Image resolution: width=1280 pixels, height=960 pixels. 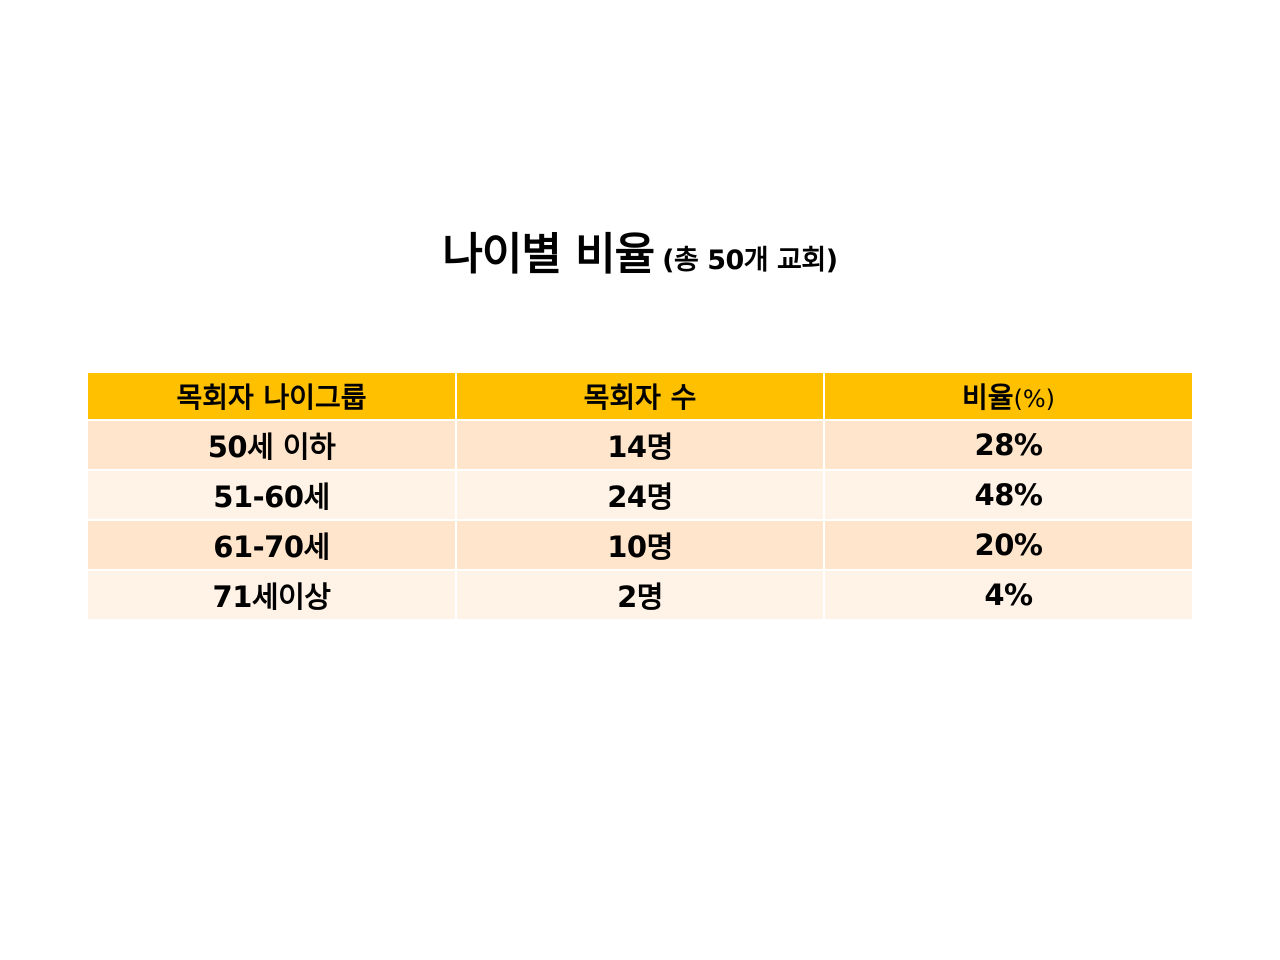 I want to click on cell-ratio: 48%, so click(x=1008, y=495).